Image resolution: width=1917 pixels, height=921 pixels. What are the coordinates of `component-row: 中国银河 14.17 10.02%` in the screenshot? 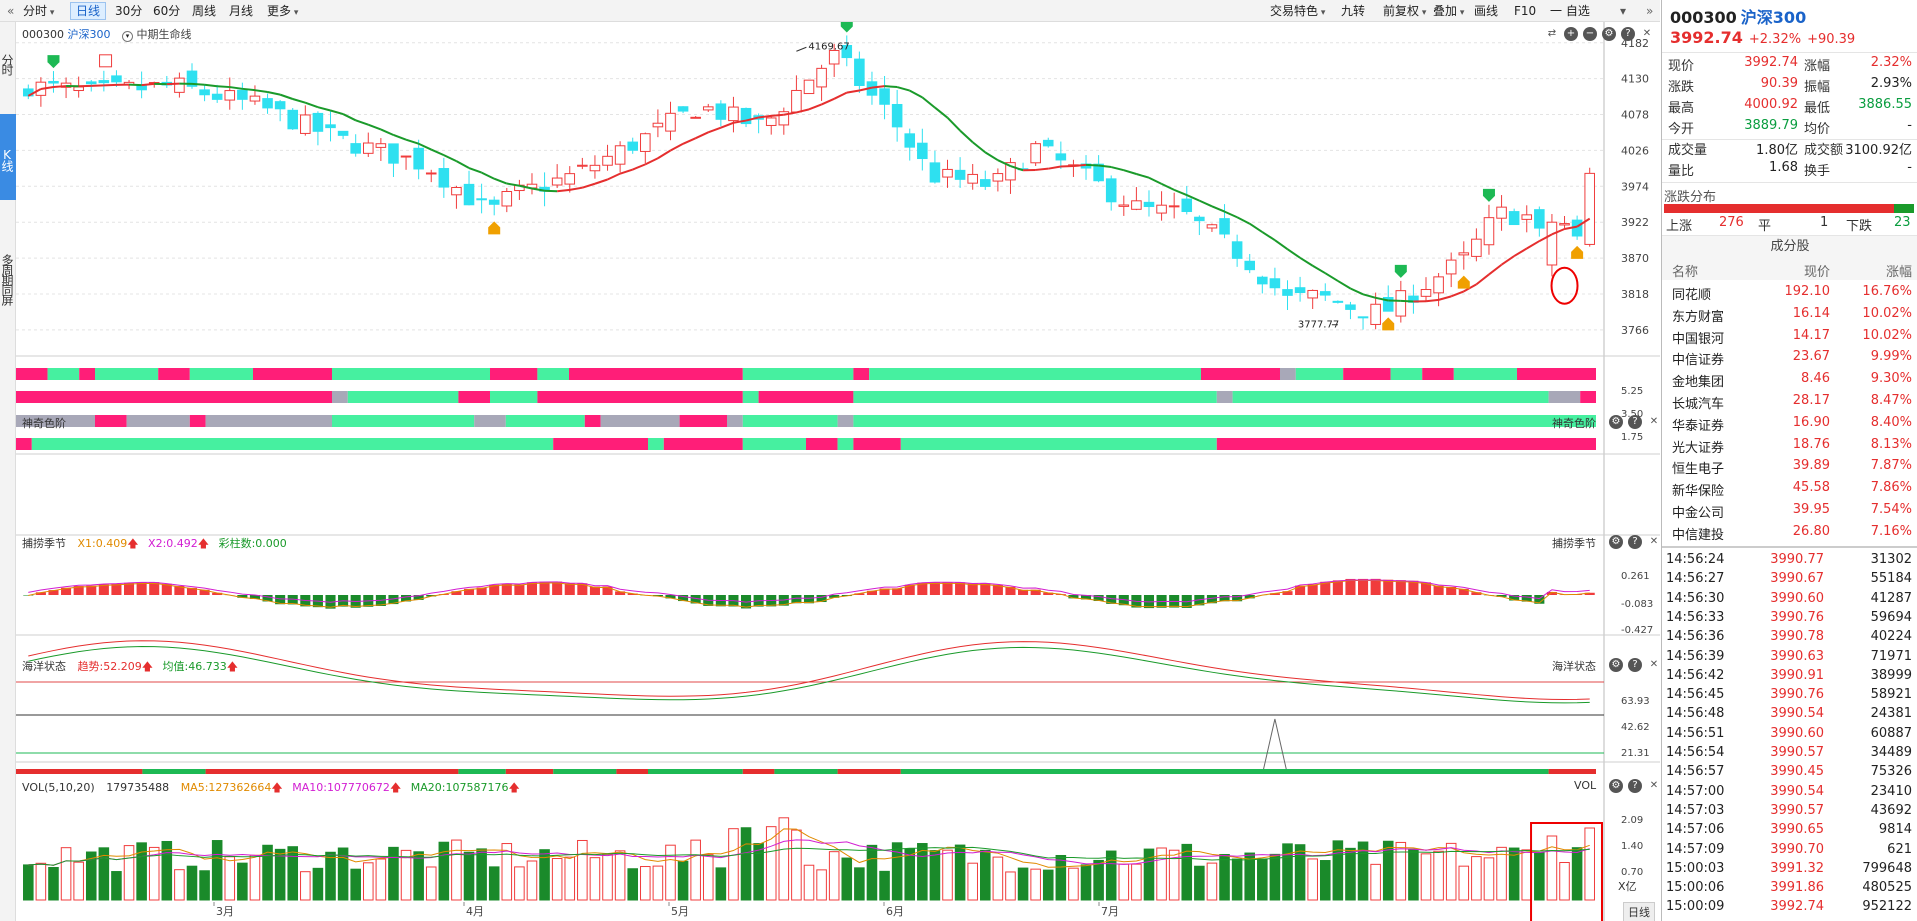 It's located at (1789, 336).